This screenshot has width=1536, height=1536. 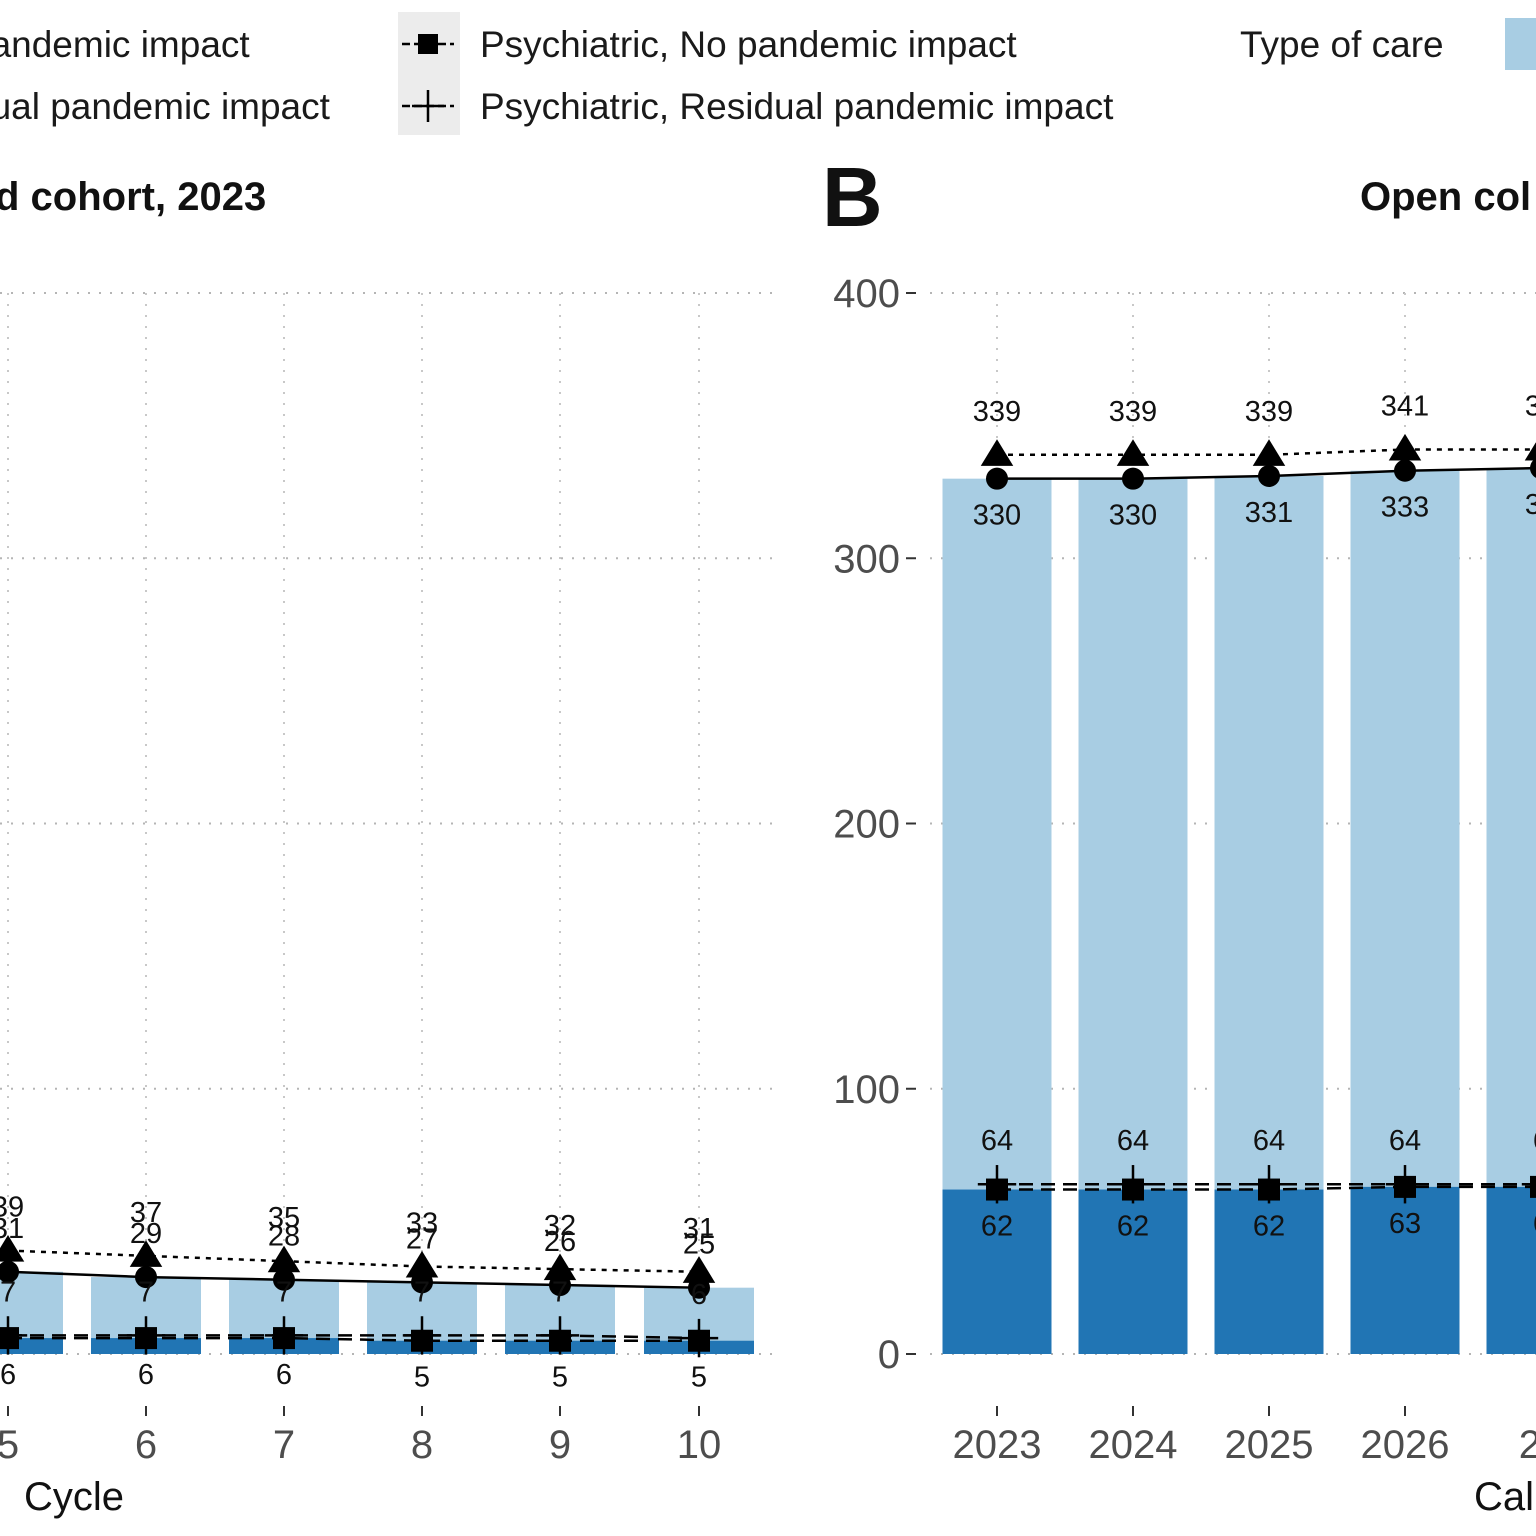 What do you see at coordinates (1405, 508) in the screenshot?
I see `data-label: 333` at bounding box center [1405, 508].